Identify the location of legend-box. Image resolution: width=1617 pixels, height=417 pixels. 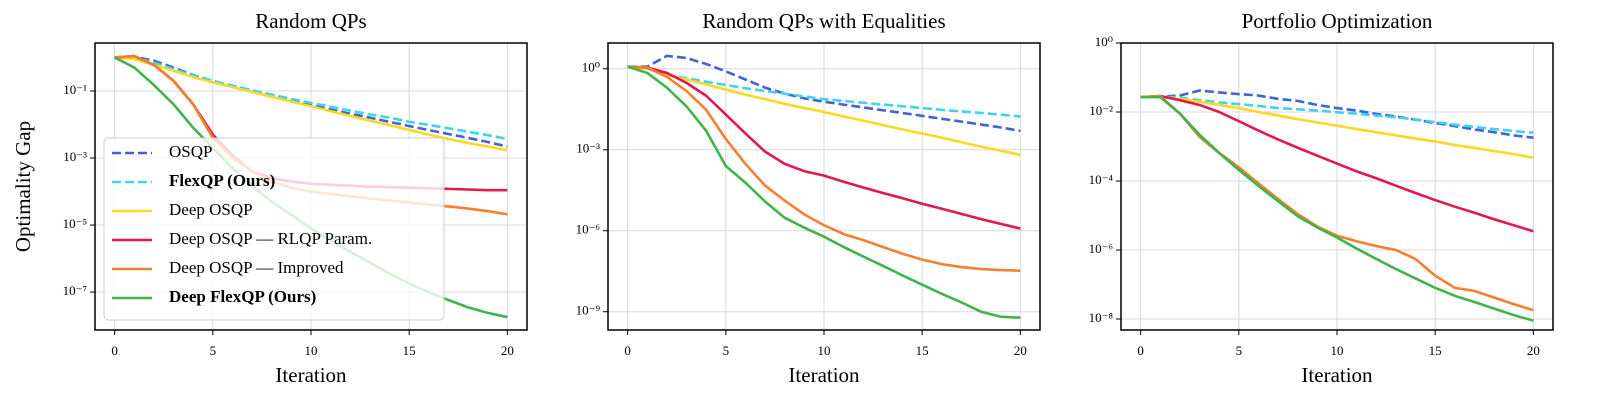
(274, 229).